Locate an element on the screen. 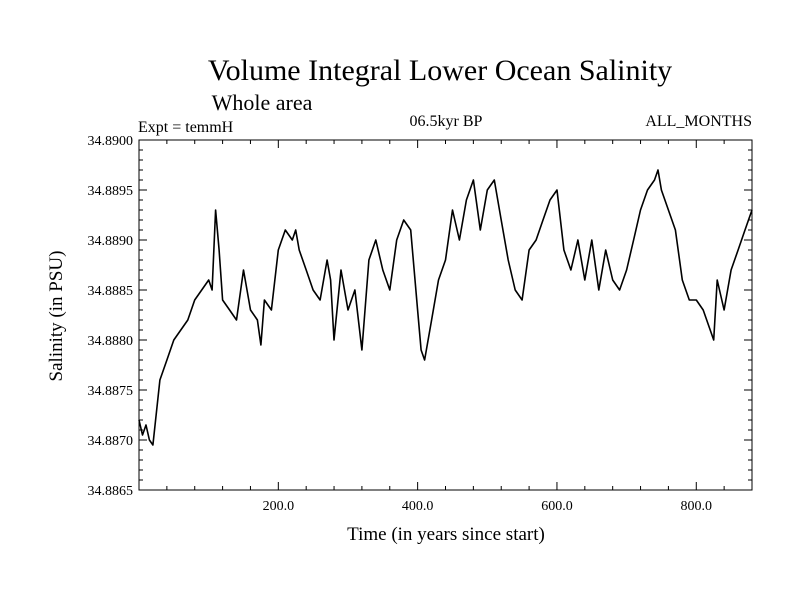  experiment-label: Expt = temmH is located at coordinates (186, 127).